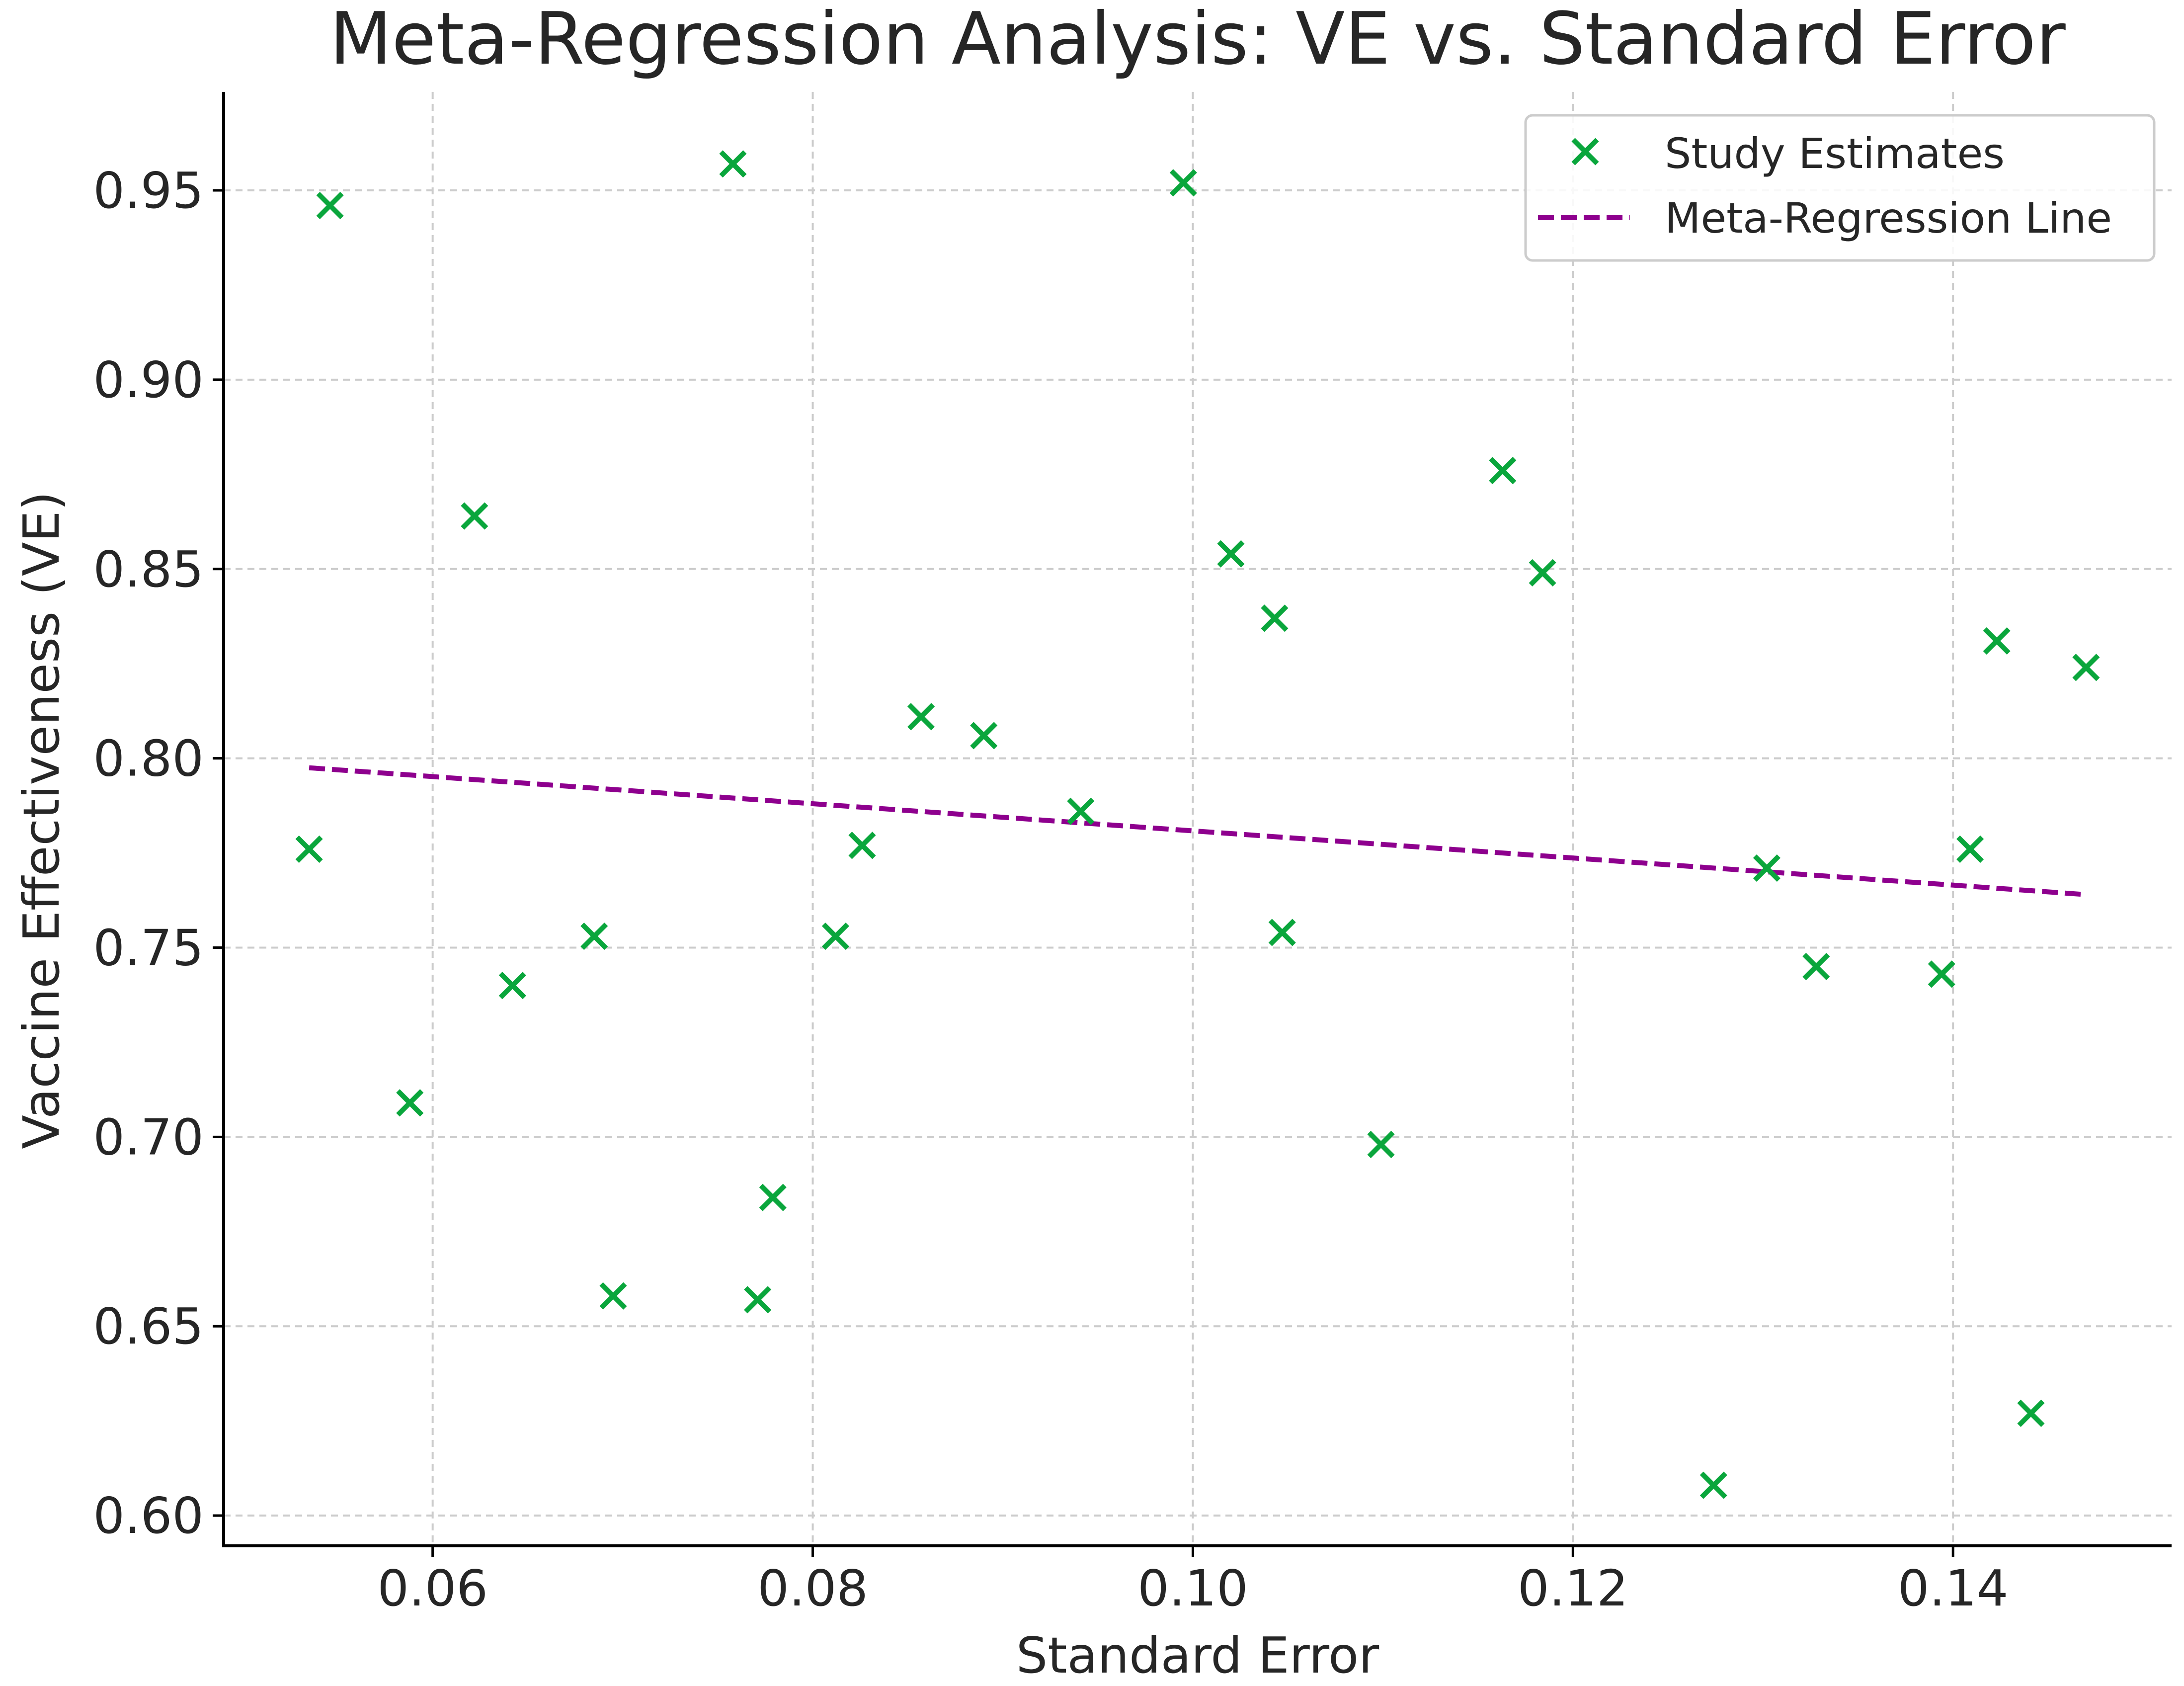 The image size is (2184, 1686). Describe the element at coordinates (148, 569) in the screenshot. I see `y-tick-label: 0.85` at that location.